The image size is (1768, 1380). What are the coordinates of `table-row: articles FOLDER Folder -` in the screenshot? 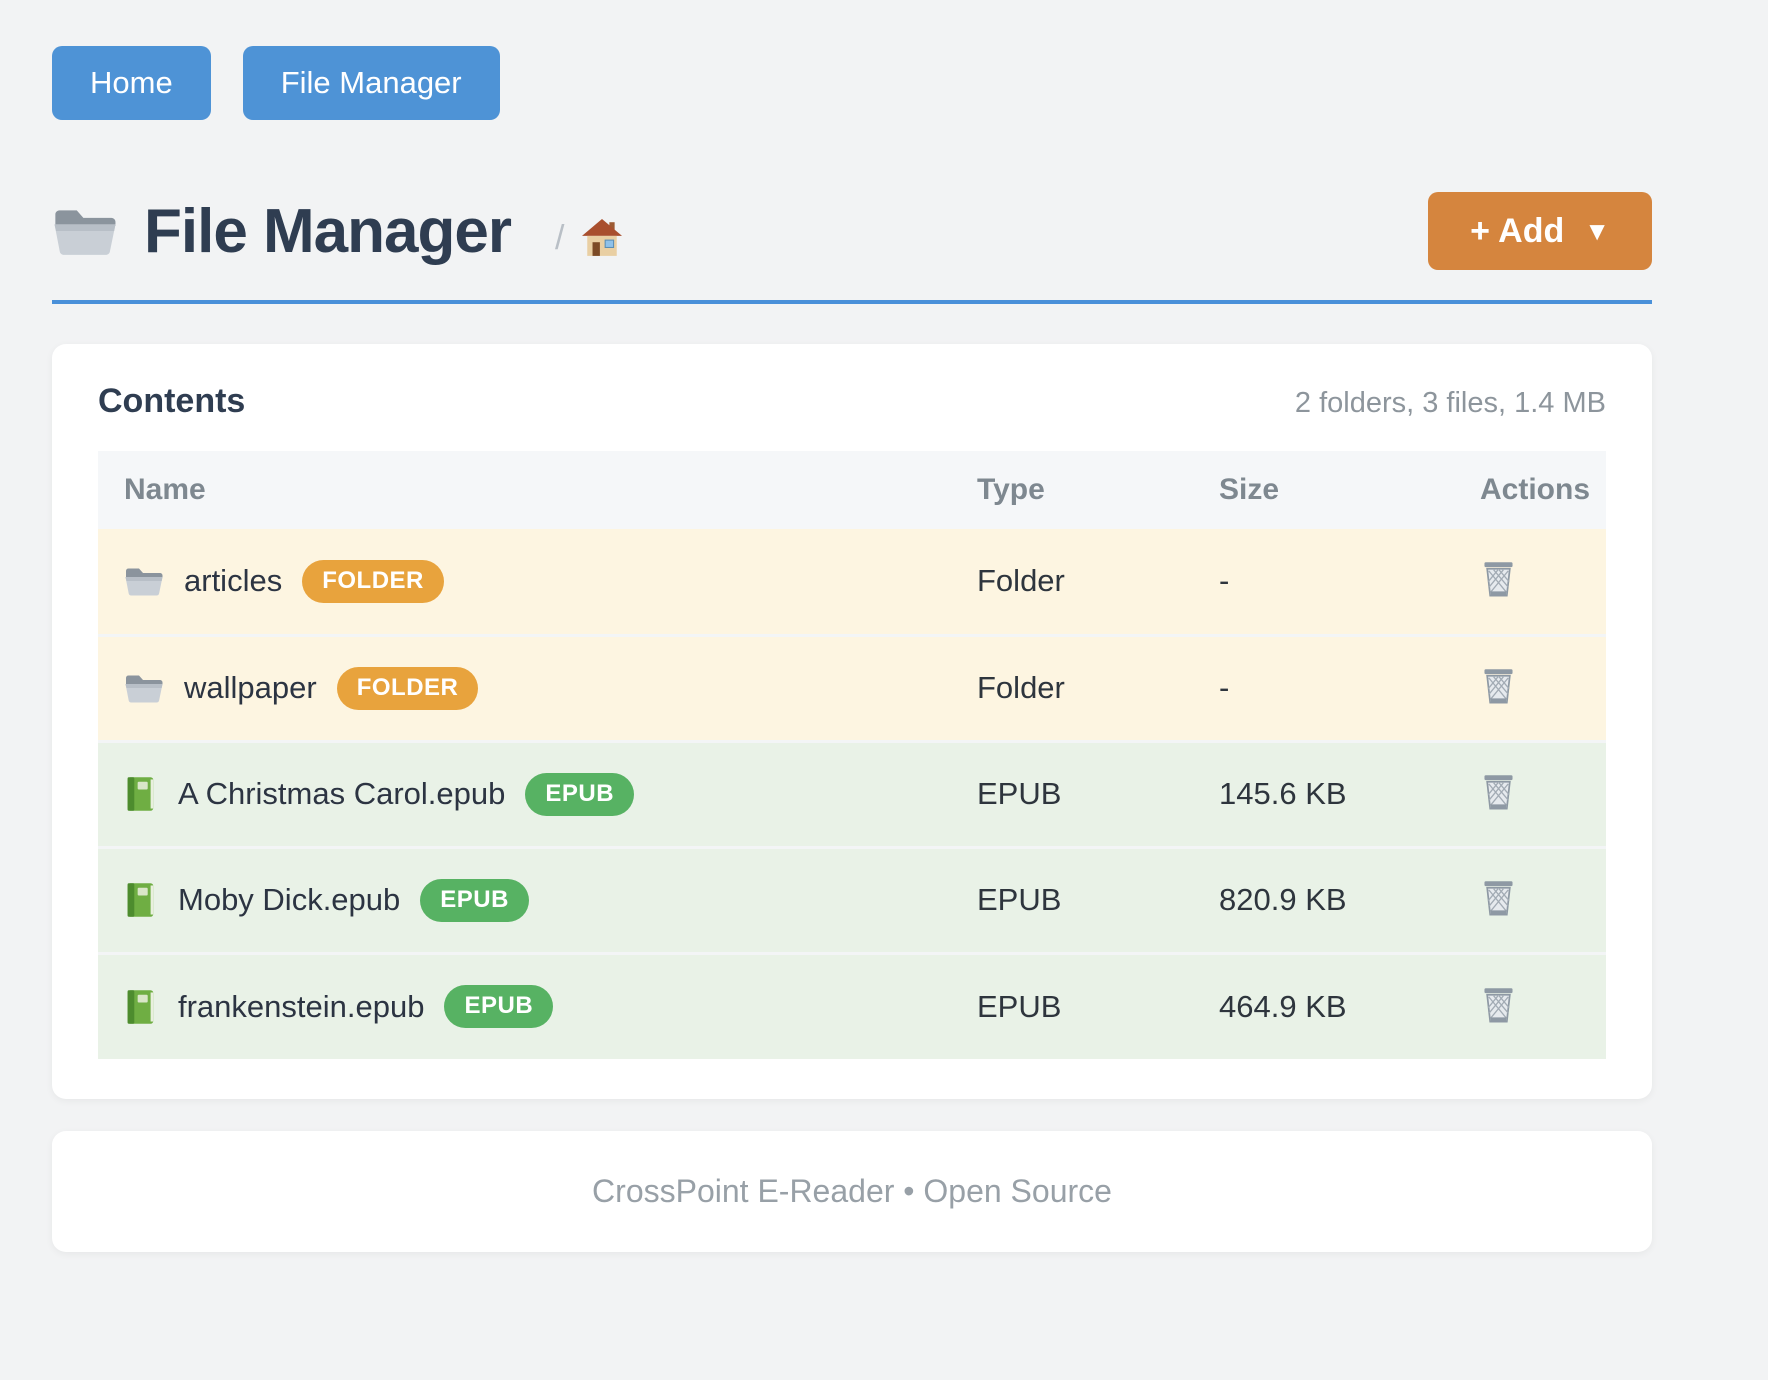 It's located at (852, 582).